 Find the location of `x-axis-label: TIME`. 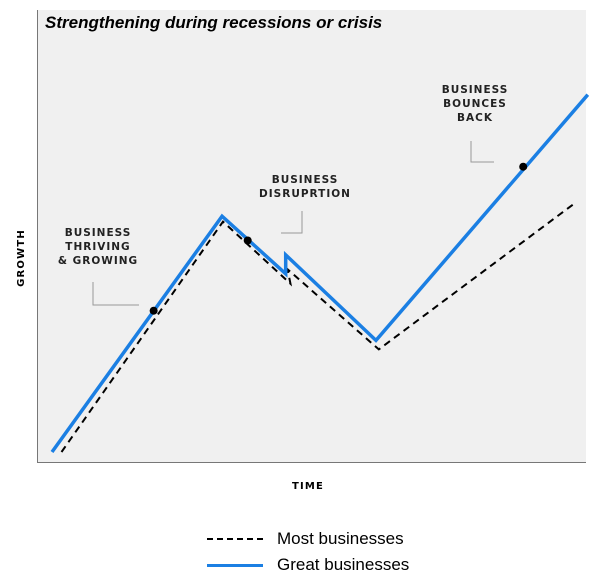

x-axis-label: TIME is located at coordinates (308, 486).